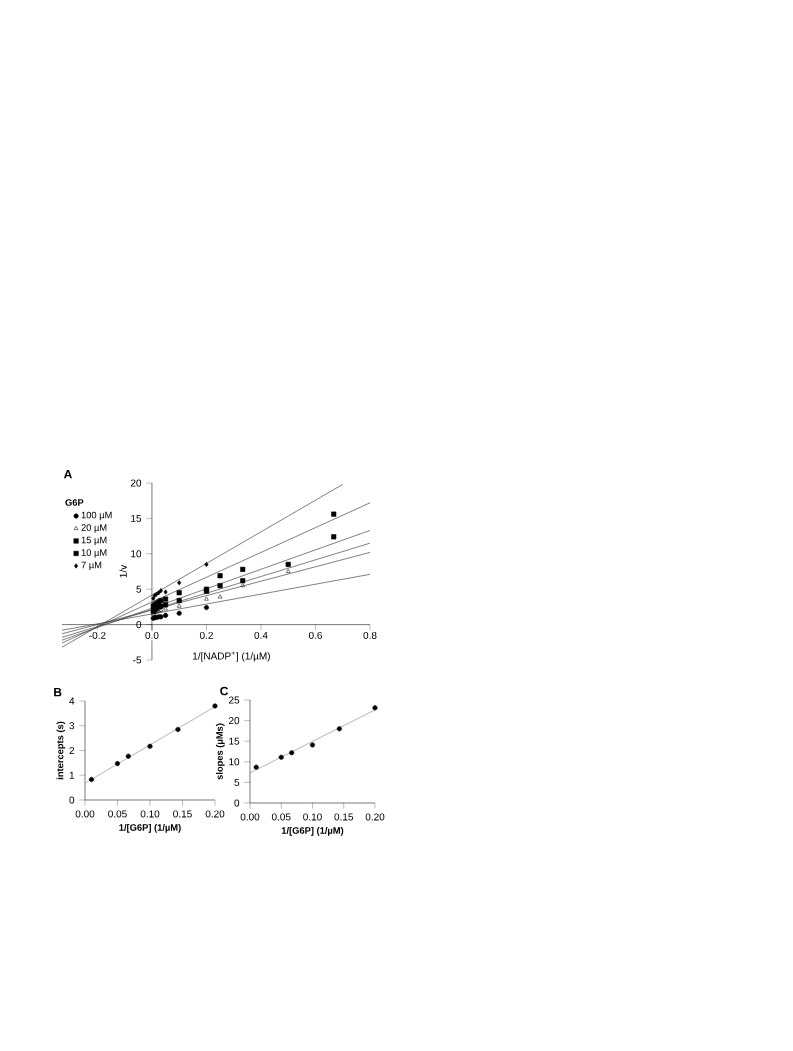 The width and height of the screenshot is (793, 1051). Describe the element at coordinates (224, 691) in the screenshot. I see `chart-title: C` at that location.